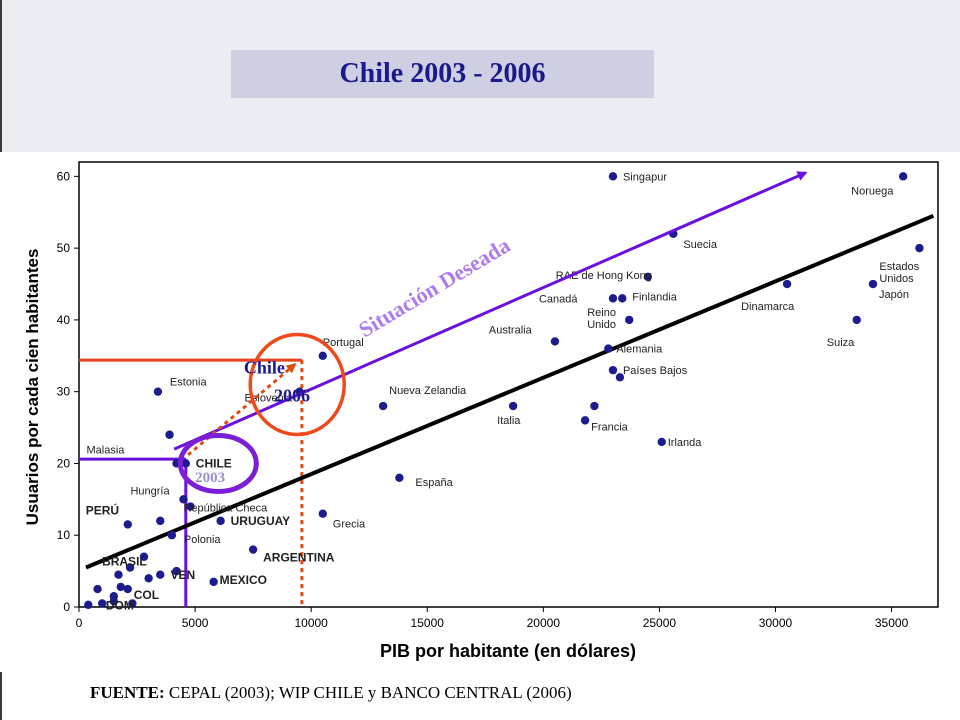 The height and width of the screenshot is (720, 960). Describe the element at coordinates (124, 562) in the screenshot. I see `point-label: BRASIL` at that location.